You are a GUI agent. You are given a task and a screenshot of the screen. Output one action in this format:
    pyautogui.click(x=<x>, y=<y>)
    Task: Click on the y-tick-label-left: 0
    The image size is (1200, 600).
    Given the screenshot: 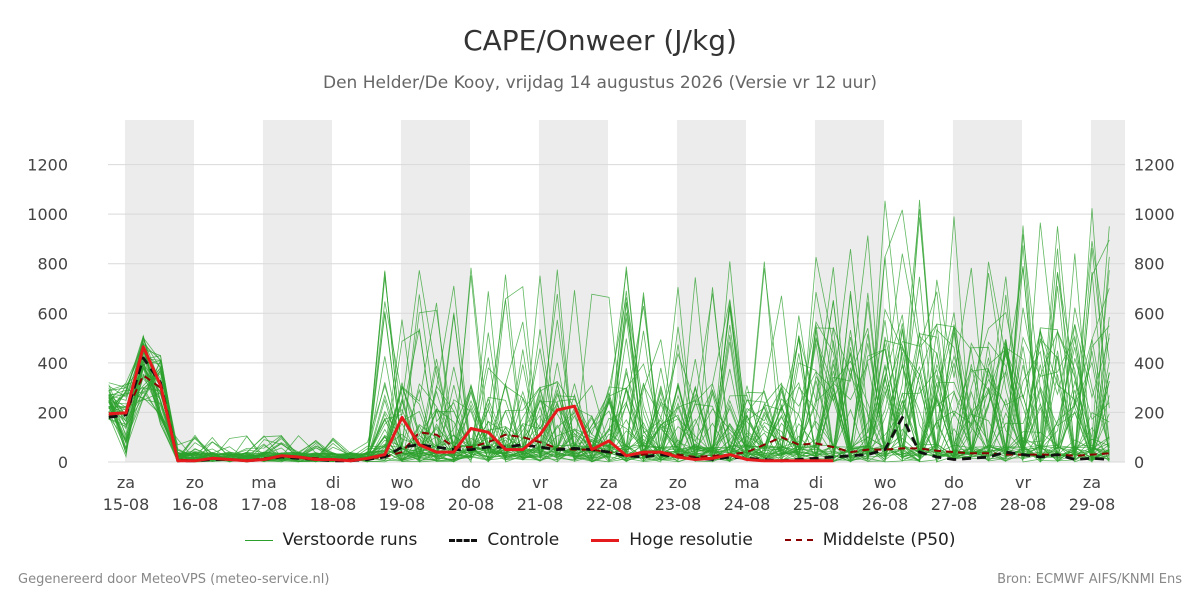 What is the action you would take?
    pyautogui.click(x=63, y=462)
    